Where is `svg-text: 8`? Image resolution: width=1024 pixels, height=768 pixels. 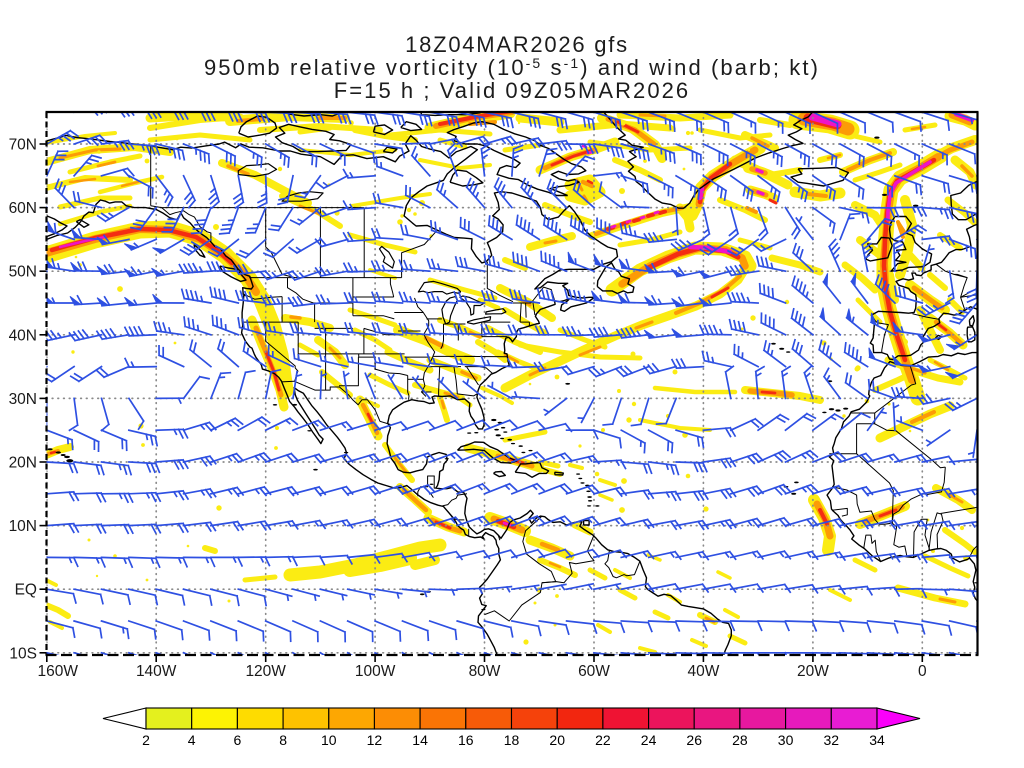
svg-text: 8 is located at coordinates (283, 740).